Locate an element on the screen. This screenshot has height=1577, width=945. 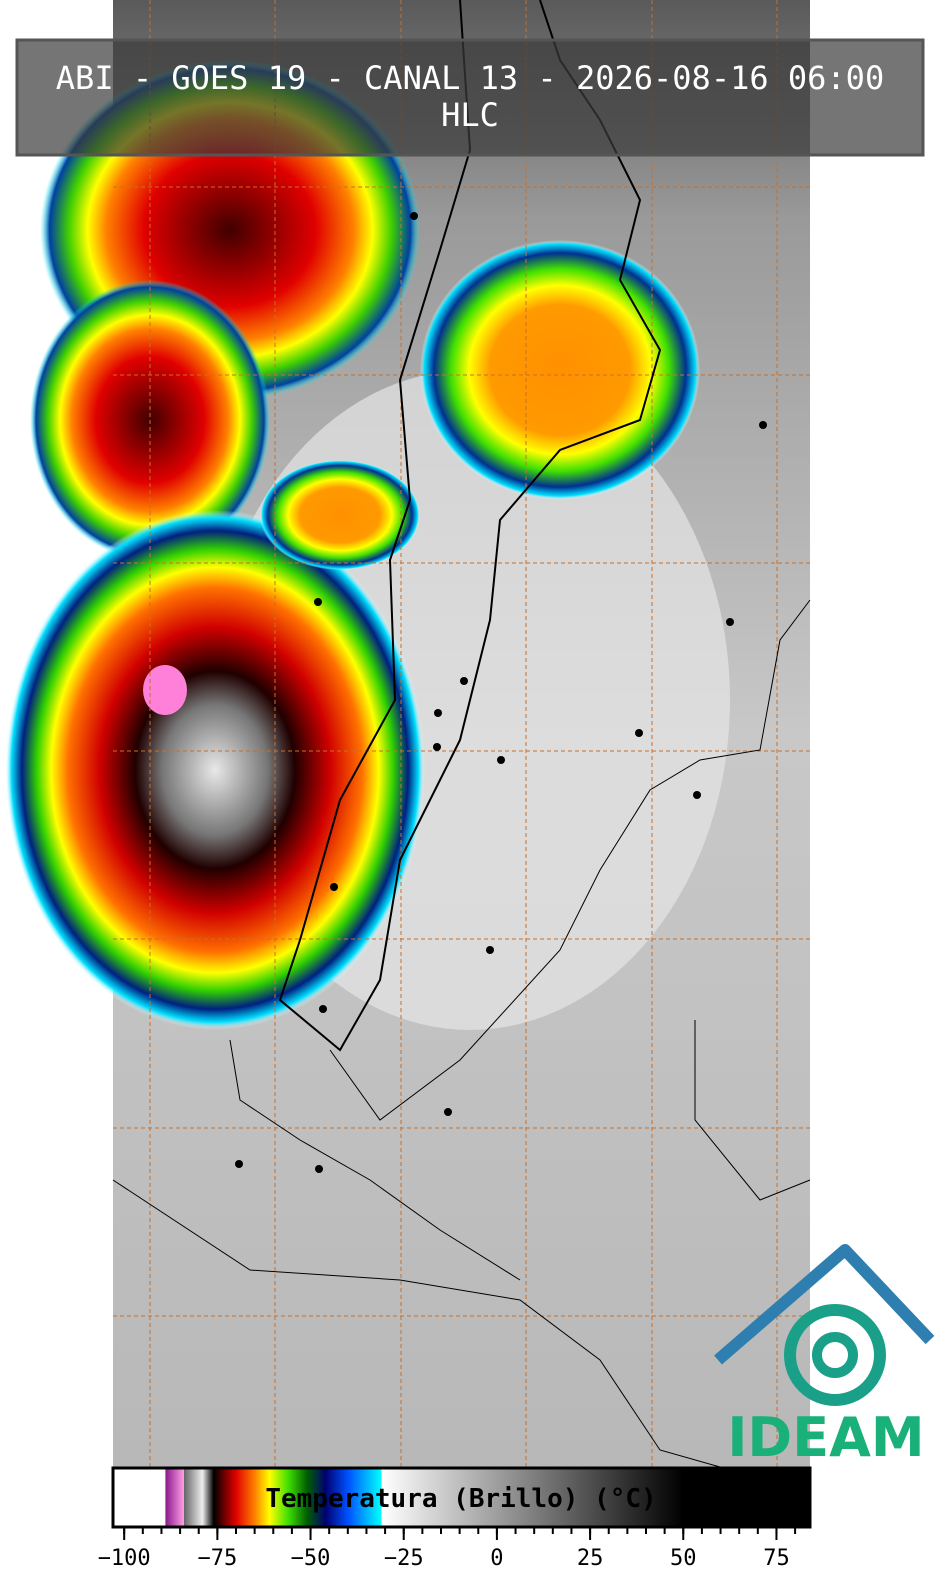
title-line: HLC is located at coordinates (470, 115).